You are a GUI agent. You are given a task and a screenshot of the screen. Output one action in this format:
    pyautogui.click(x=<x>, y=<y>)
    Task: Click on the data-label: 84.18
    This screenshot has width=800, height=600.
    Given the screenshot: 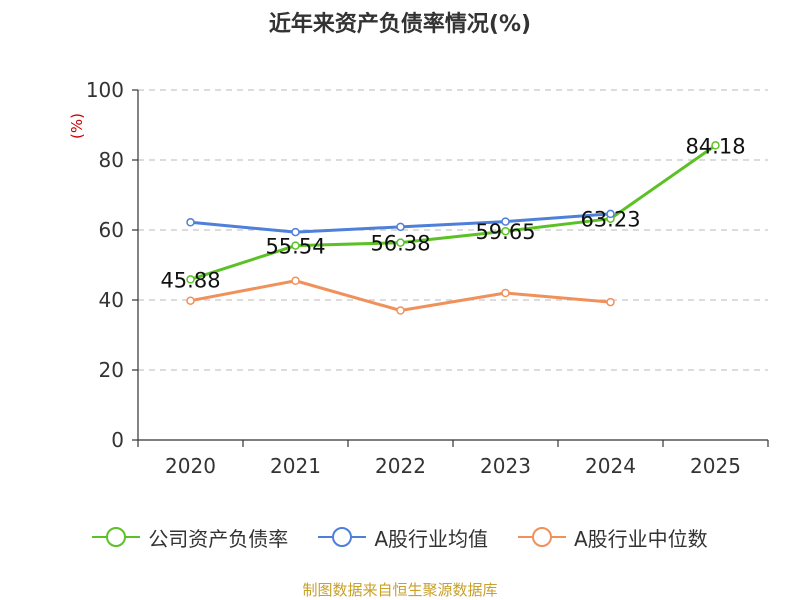 What is the action you would take?
    pyautogui.click(x=715, y=146)
    